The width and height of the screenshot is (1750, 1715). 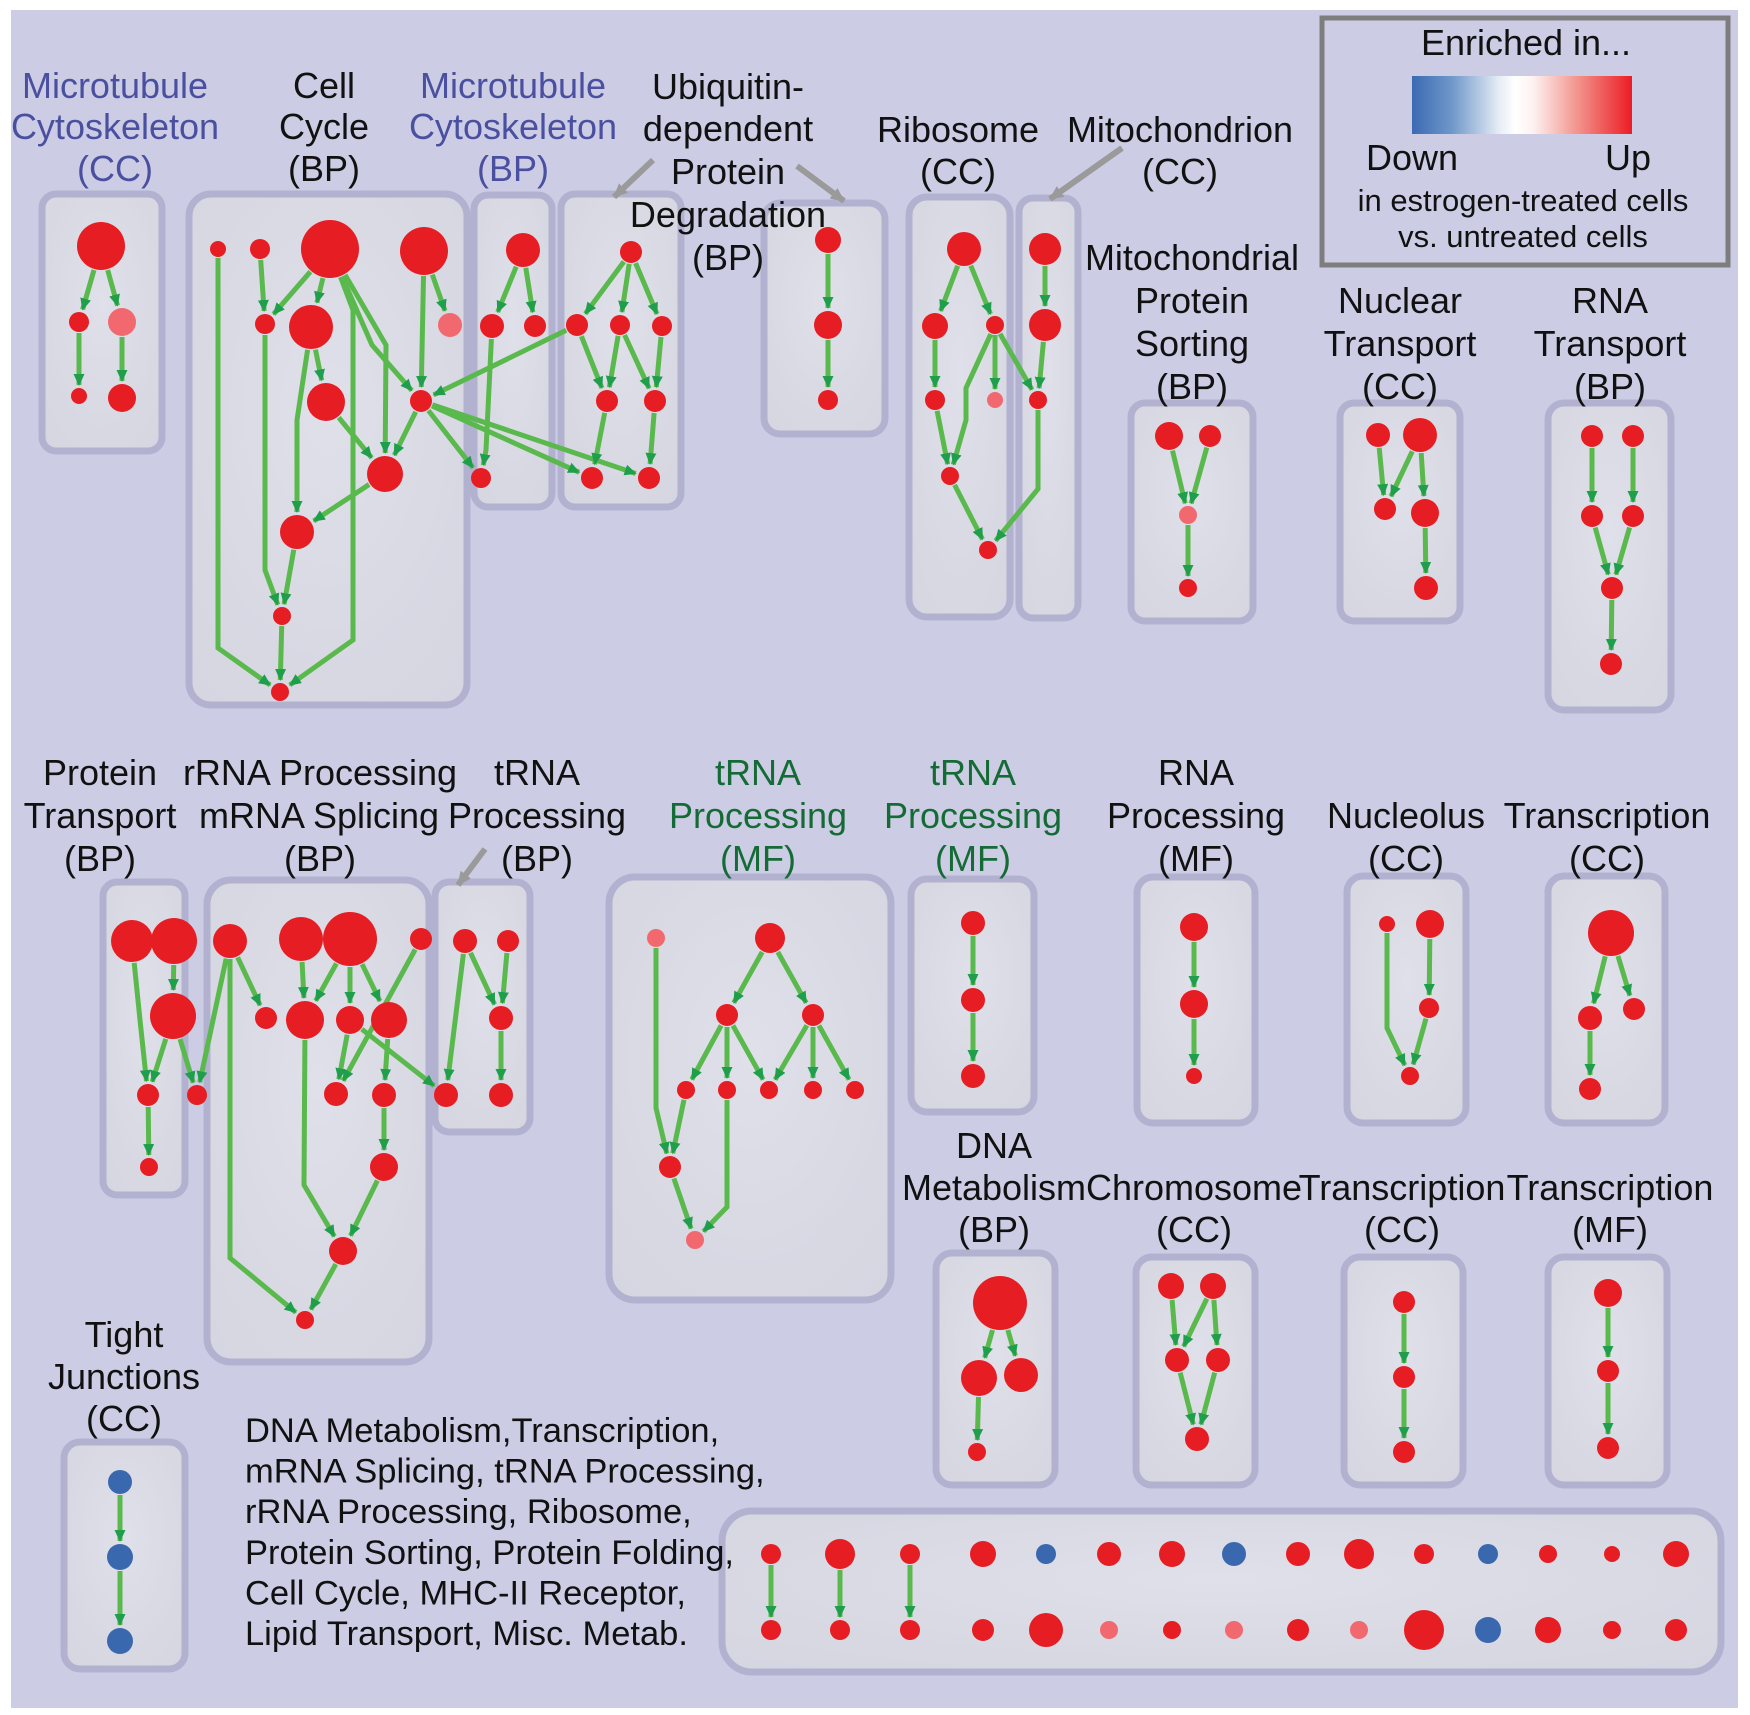 What do you see at coordinates (466, 1634) in the screenshot?
I see `svg-text: Lipid Transport, Misc. Metab.` at bounding box center [466, 1634].